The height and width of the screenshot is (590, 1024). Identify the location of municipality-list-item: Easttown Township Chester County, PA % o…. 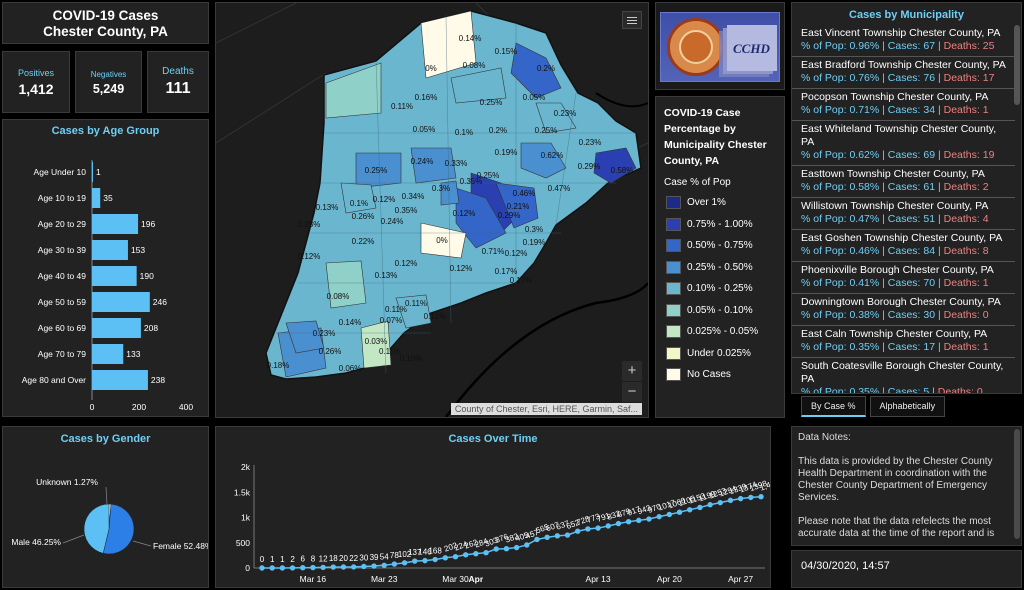
(903, 182).